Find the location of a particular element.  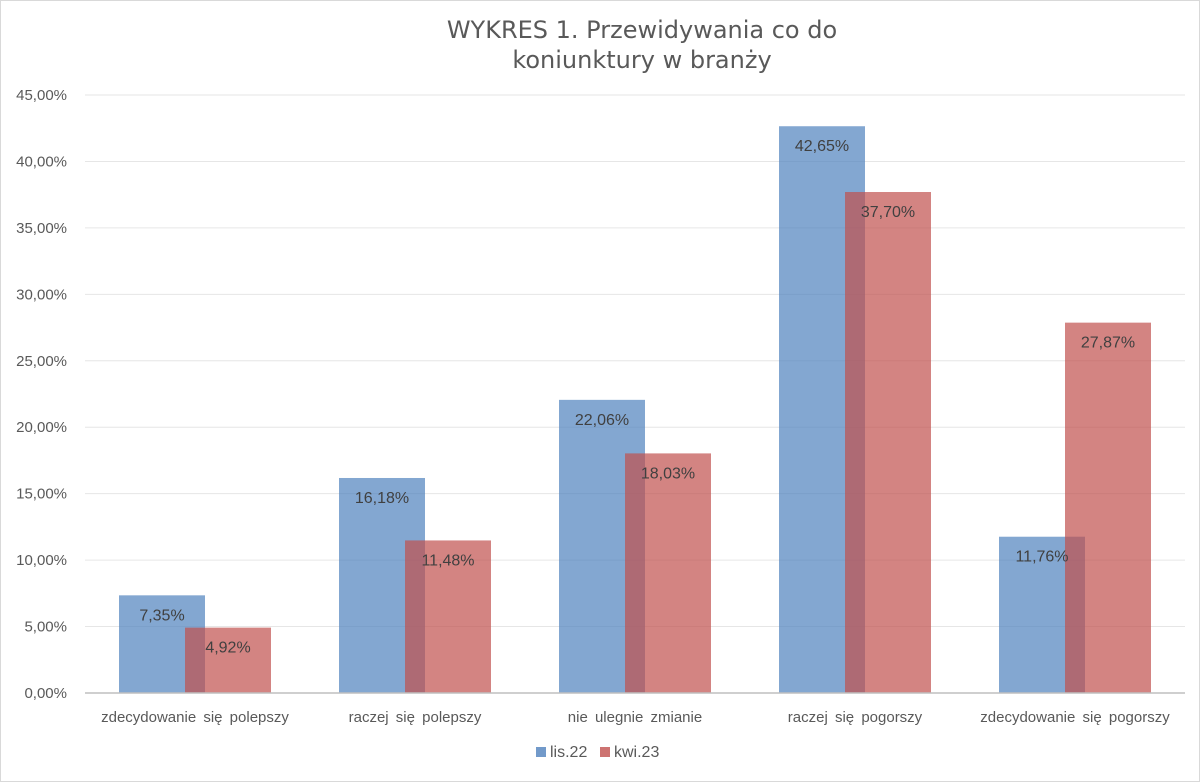

data-label-kwi23-1: 11,48% is located at coordinates (447, 560).